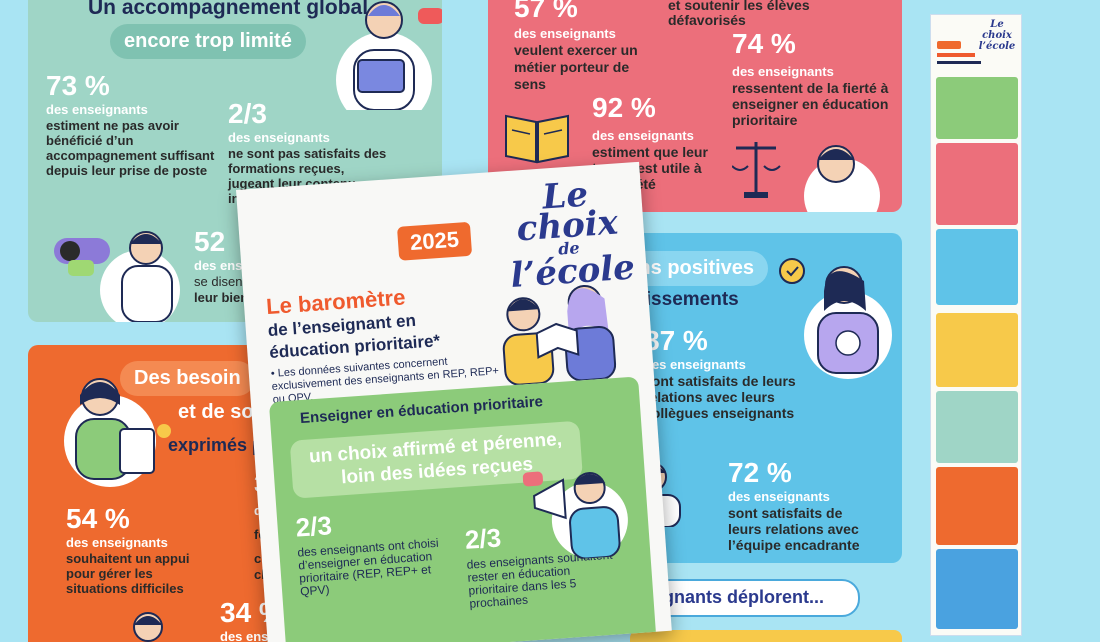 The width and height of the screenshot is (1100, 642). What do you see at coordinates (208, 41) in the screenshot?
I see `teal-title-pill: encore trop limité` at bounding box center [208, 41].